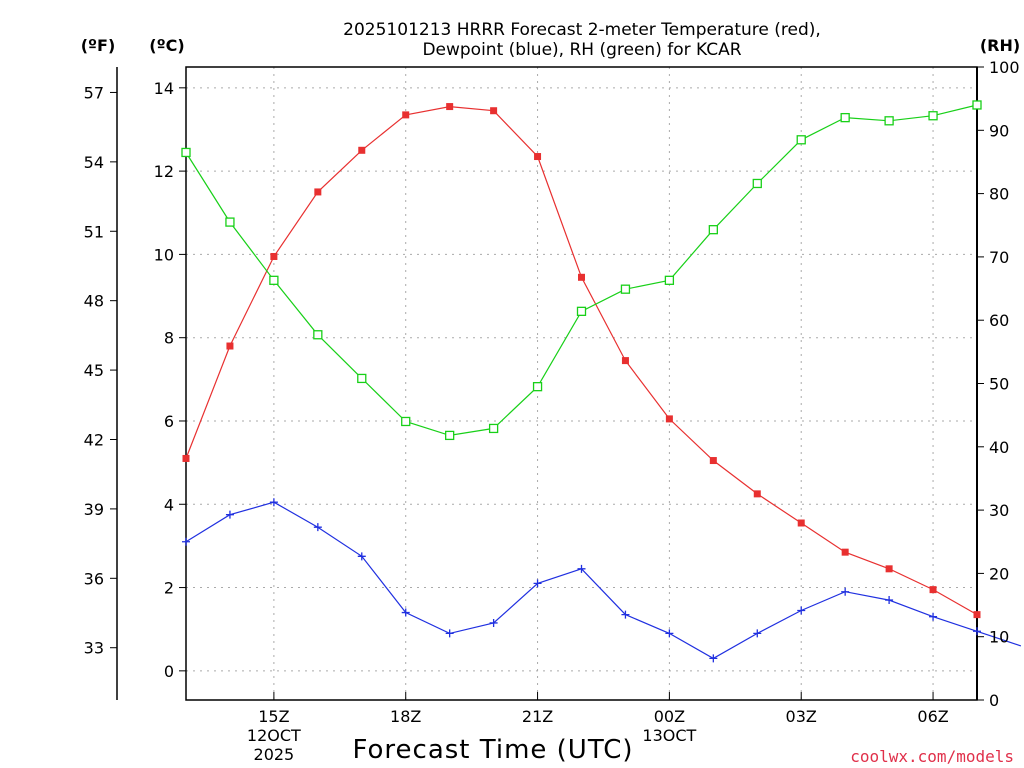  I want to click on celsius-tick-label: 10, so click(164, 254).